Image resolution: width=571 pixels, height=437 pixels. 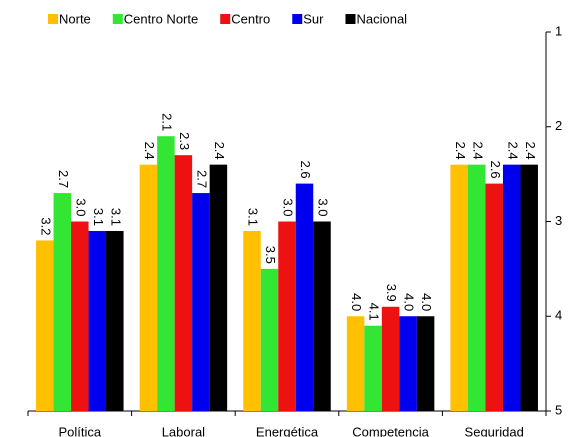 I want to click on y-tick-label: 5, so click(x=558, y=409).